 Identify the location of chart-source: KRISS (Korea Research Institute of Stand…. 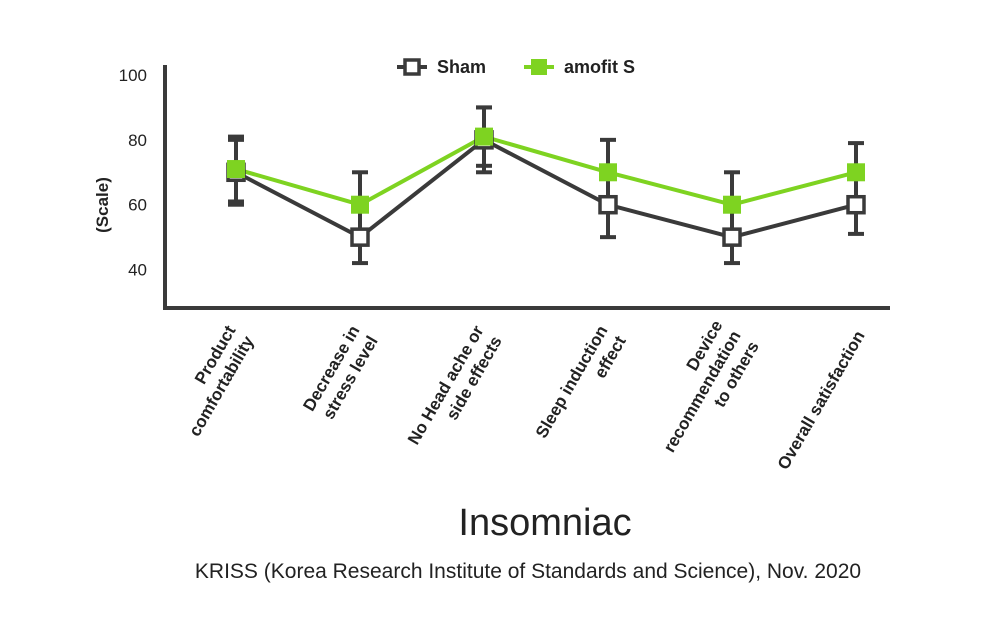
(528, 571).